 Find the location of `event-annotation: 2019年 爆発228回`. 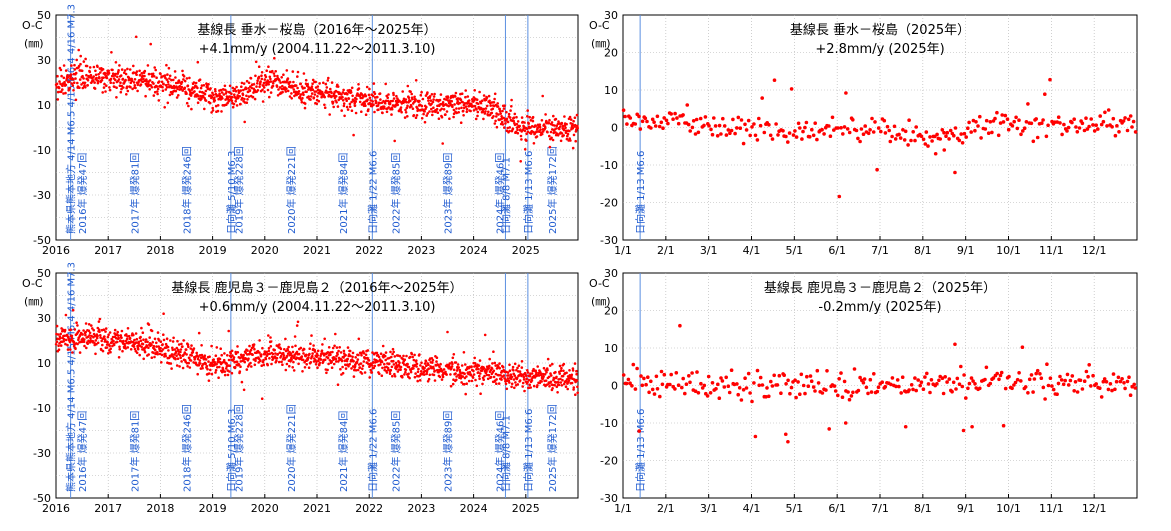

event-annotation: 2019年 爆発228回 is located at coordinates (239, 448).